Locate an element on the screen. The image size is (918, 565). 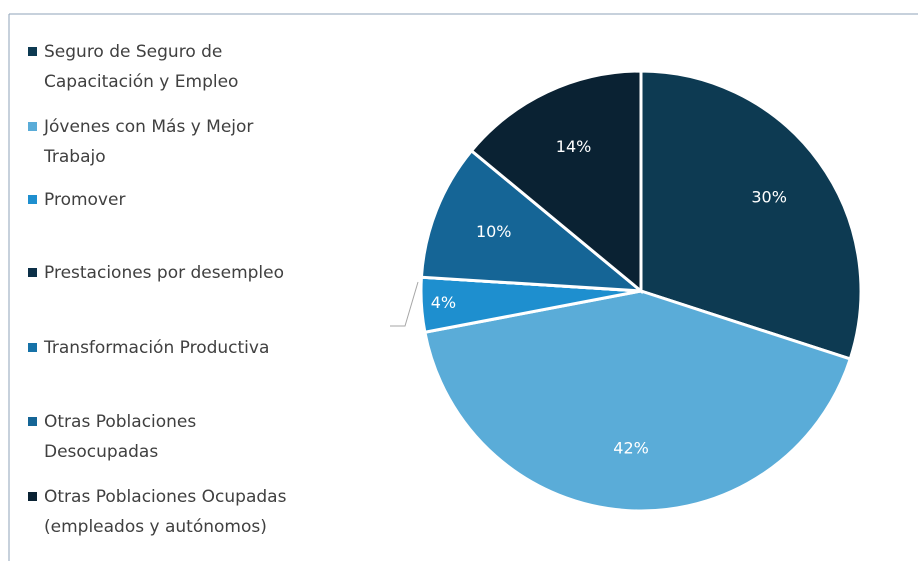
data-label: 14% is located at coordinates (574, 146).